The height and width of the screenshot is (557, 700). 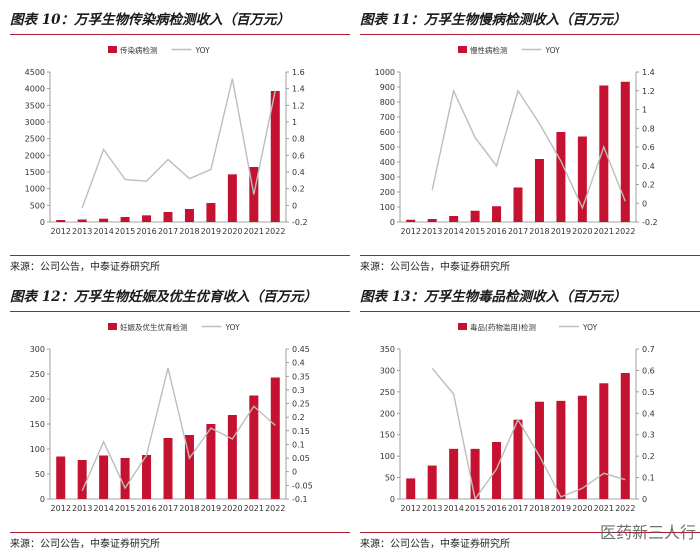 I want to click on right-tick-label: 0.15, so click(x=301, y=431).